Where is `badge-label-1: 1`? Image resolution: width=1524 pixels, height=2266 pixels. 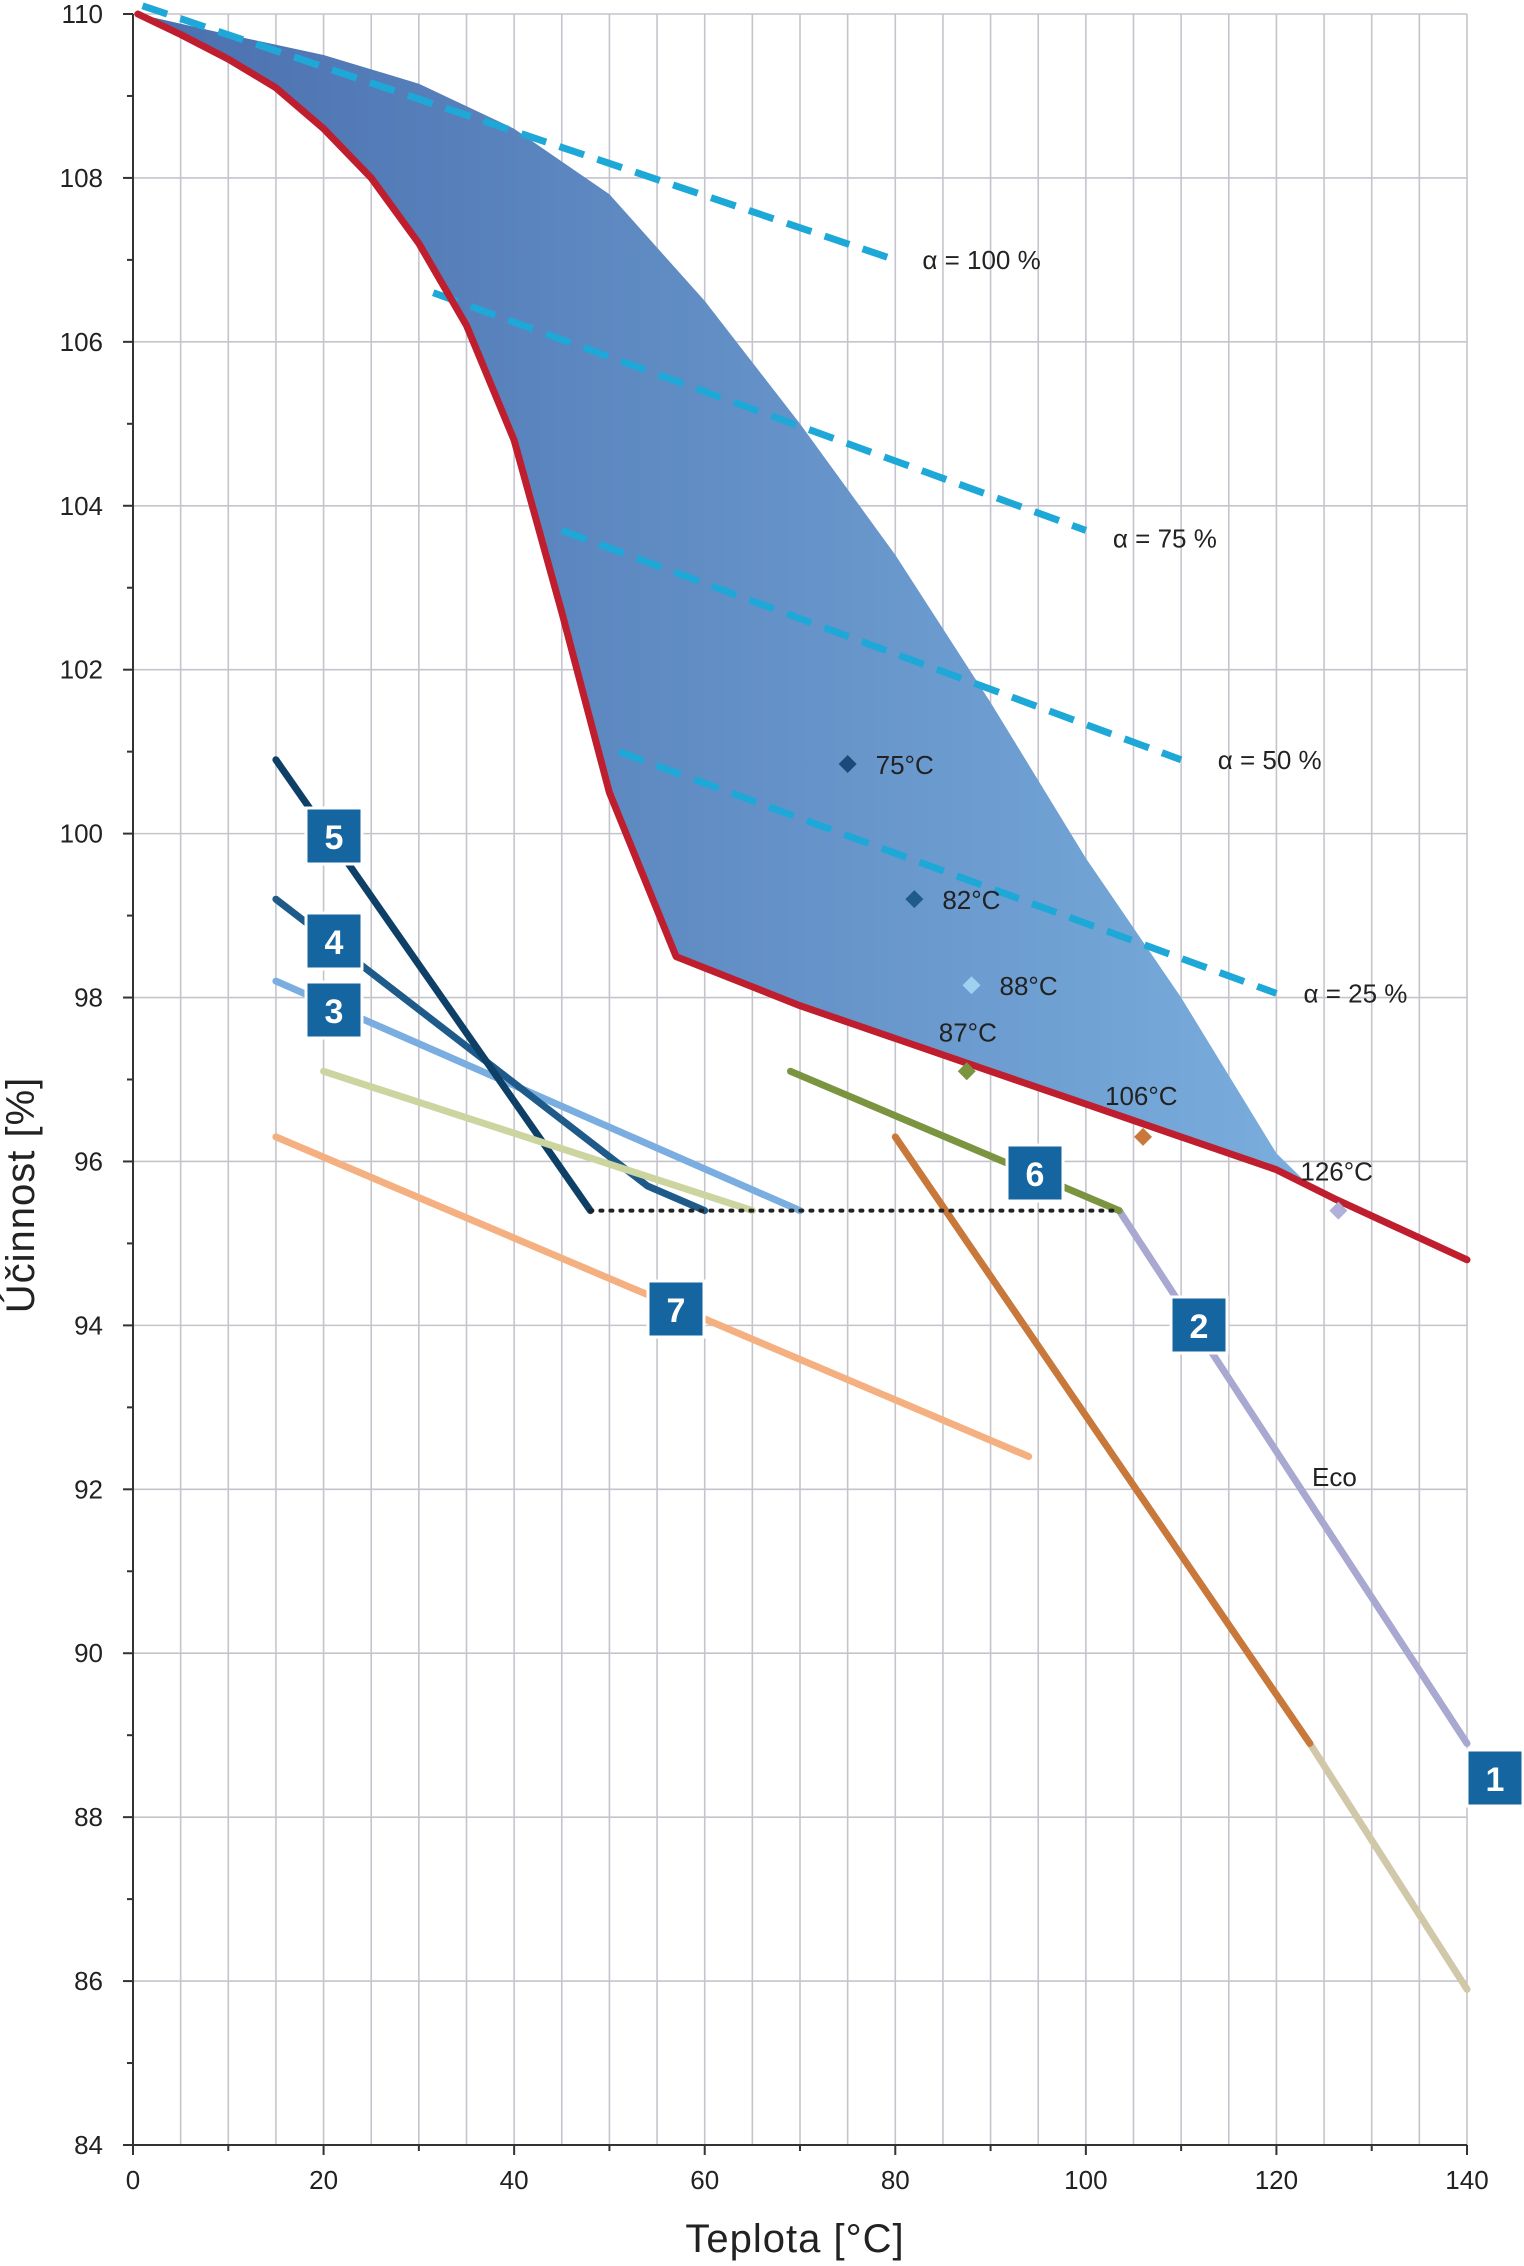 badge-label-1: 1 is located at coordinates (1495, 1780).